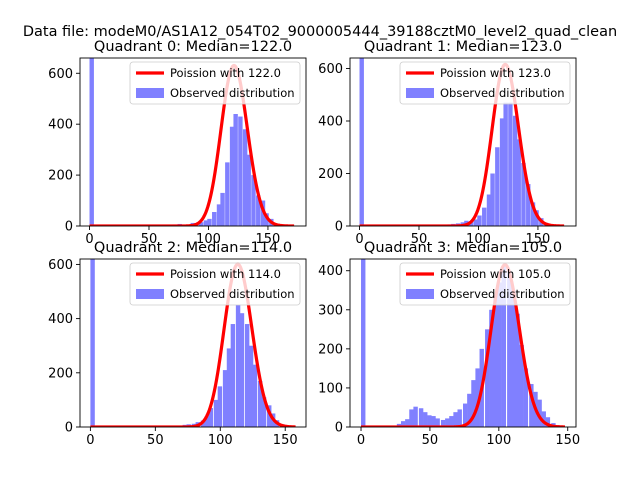 Image resolution: width=640 pixels, height=480 pixels. I want to click on quadrant-0-title: Quadrant 0: Median=122.0, so click(193, 47).